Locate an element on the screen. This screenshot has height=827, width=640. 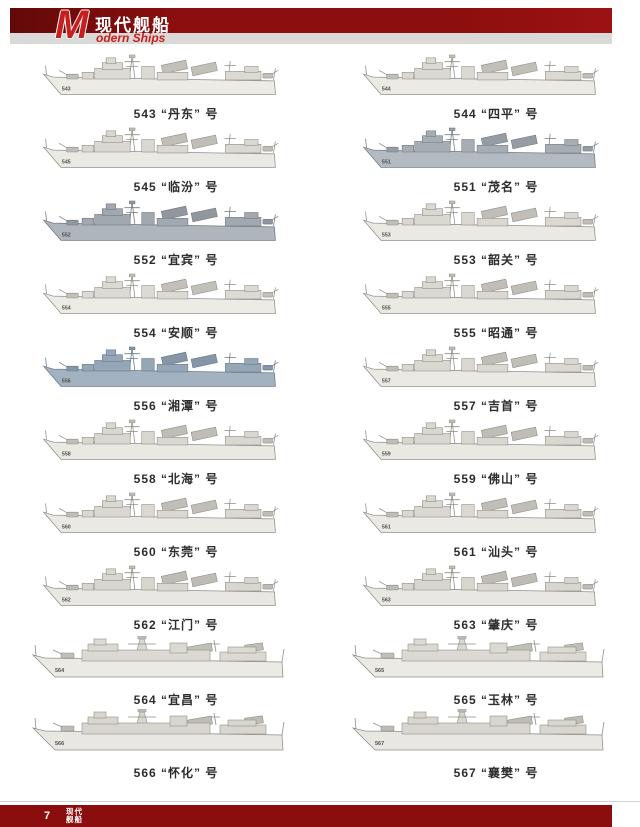
svg-text: 566 is located at coordinates (59, 744).